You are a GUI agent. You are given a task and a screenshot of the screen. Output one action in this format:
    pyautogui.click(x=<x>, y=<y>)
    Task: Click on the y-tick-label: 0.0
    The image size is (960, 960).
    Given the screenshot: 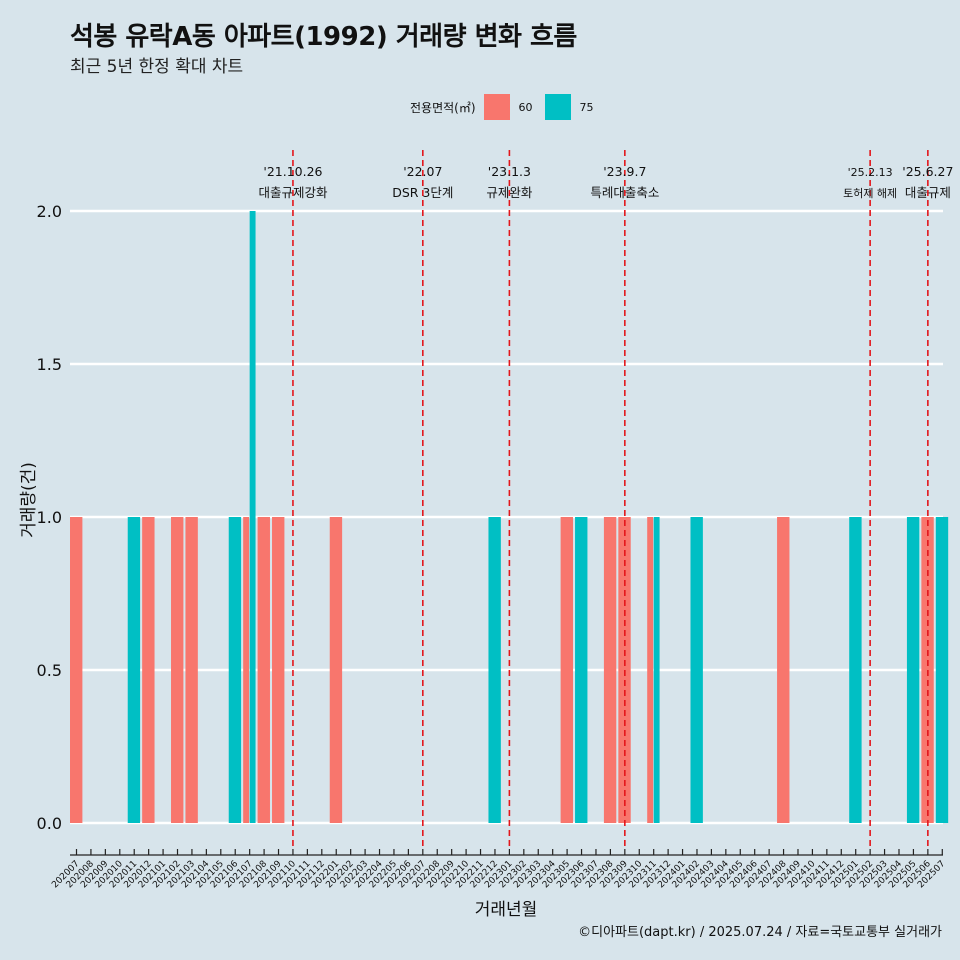 What is the action you would take?
    pyautogui.click(x=49, y=823)
    